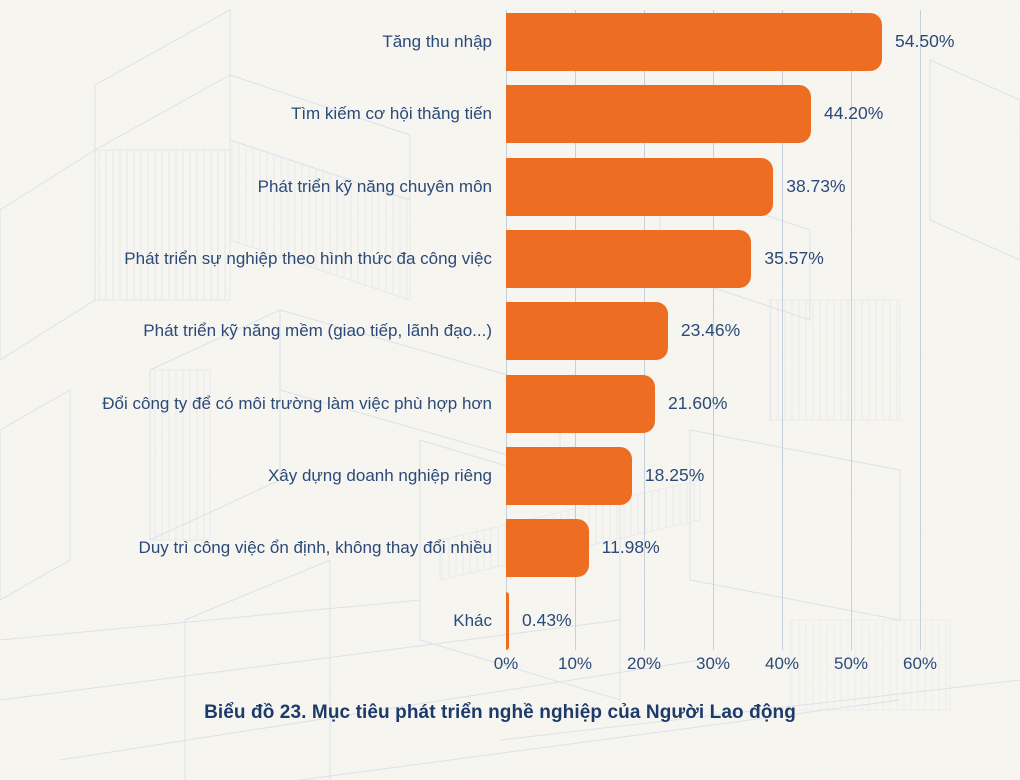 The height and width of the screenshot is (780, 1020). I want to click on gridline-50%, so click(851, 330).